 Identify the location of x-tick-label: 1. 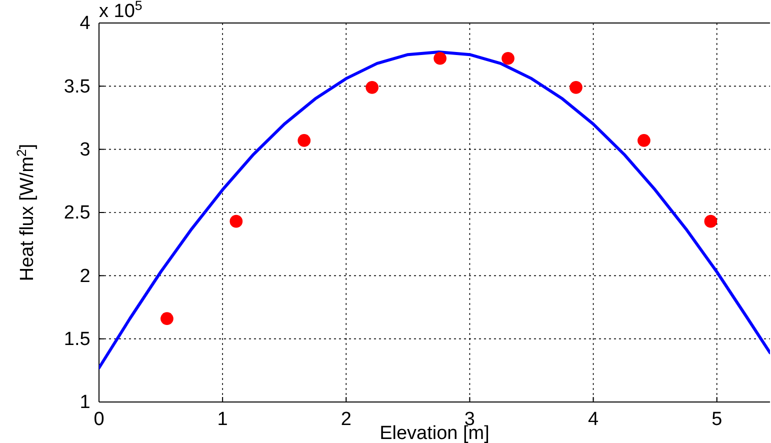
(222, 419).